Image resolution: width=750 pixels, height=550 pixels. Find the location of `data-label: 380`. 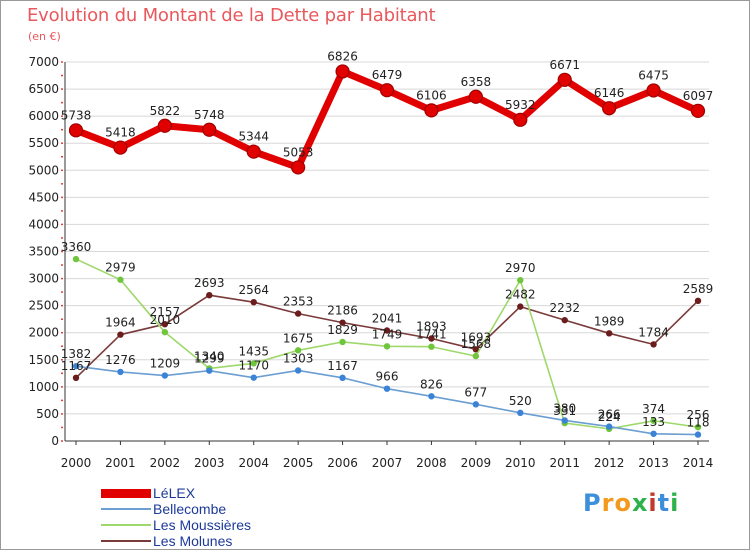

data-label: 380 is located at coordinates (564, 408).